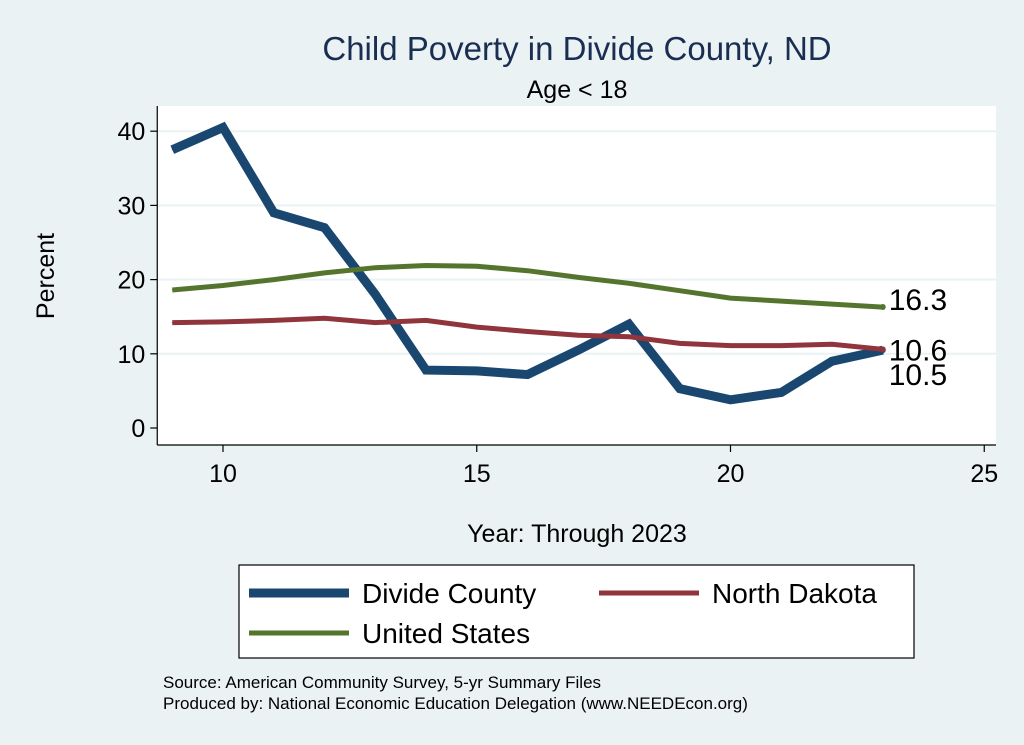 The height and width of the screenshot is (745, 1024). Describe the element at coordinates (882, 349) in the screenshot. I see `end-marker-north-dakota` at that location.